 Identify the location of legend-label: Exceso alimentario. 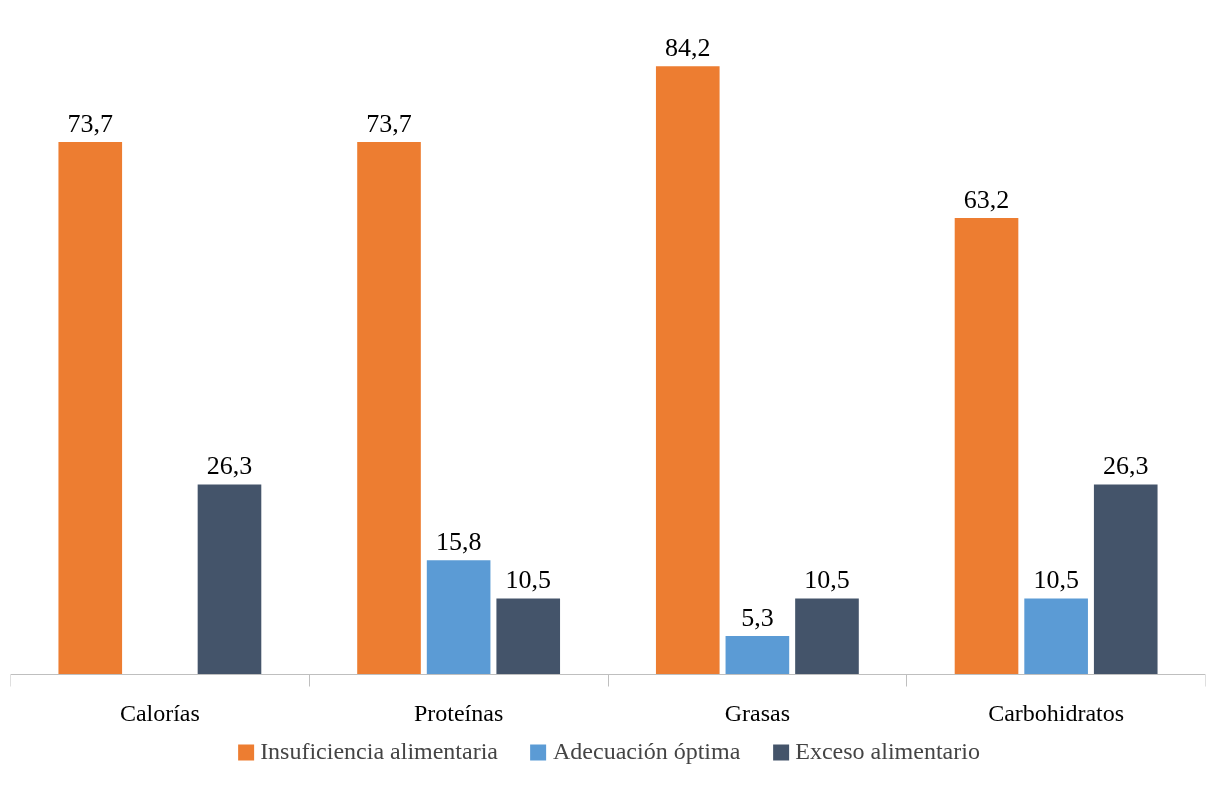
(887, 751).